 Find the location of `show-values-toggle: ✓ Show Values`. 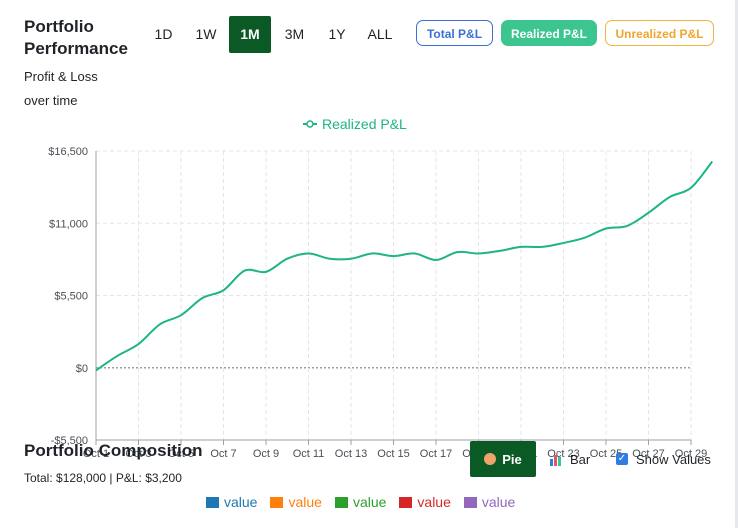

show-values-toggle: ✓ Show Values is located at coordinates (663, 459).